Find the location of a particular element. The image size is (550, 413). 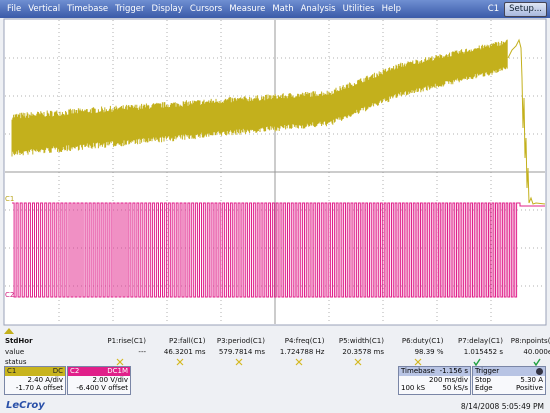

c1-box: C1 DC 2.40 A/div -1.70 A offset is located at coordinates (35, 380).